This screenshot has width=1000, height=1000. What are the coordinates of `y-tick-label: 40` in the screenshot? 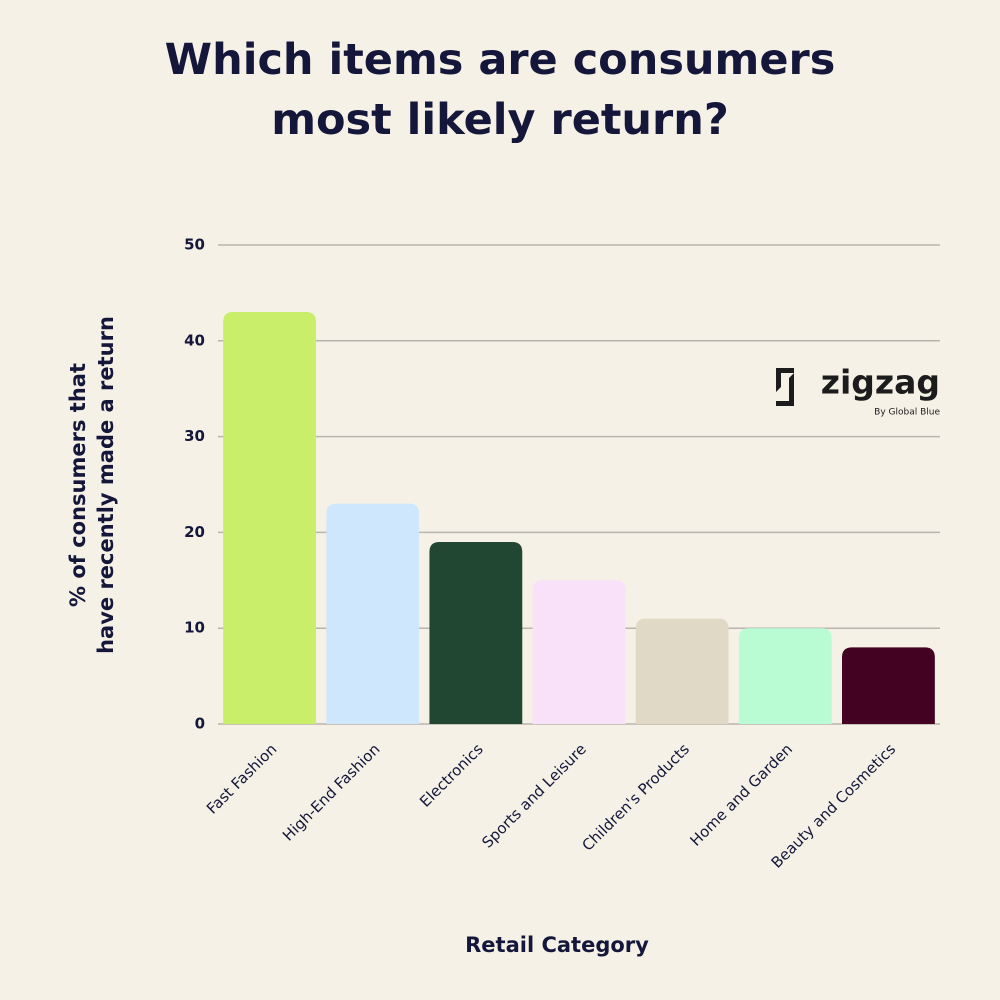 It's located at (194, 340).